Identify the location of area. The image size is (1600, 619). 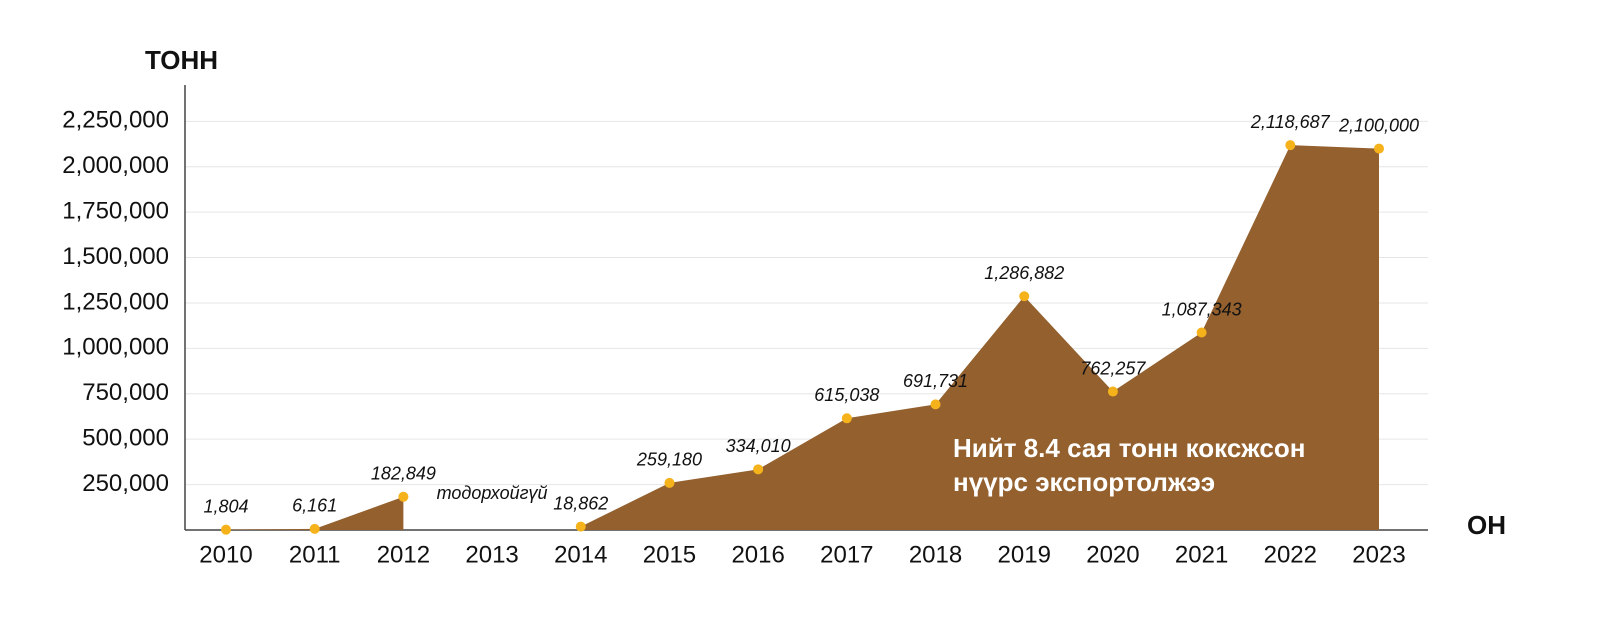
(315, 513).